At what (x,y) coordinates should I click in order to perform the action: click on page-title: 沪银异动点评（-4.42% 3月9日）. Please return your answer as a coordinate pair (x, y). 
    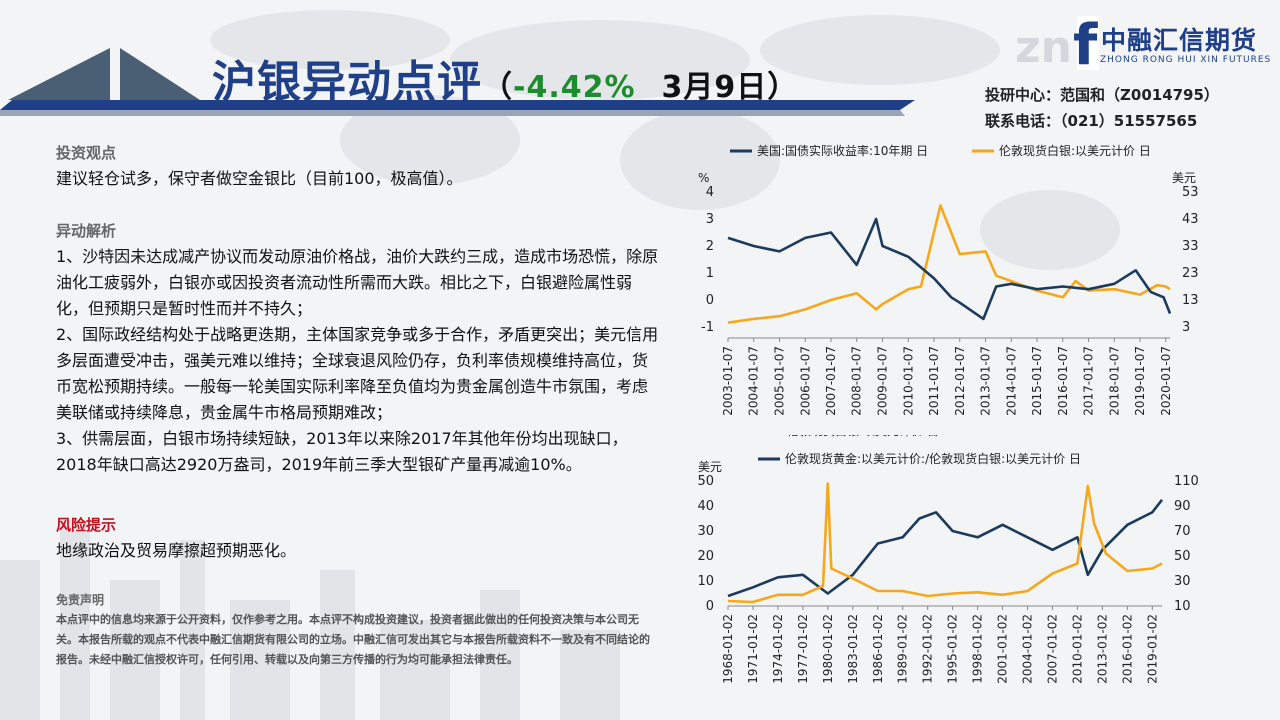
    Looking at the image, I should click on (505, 78).